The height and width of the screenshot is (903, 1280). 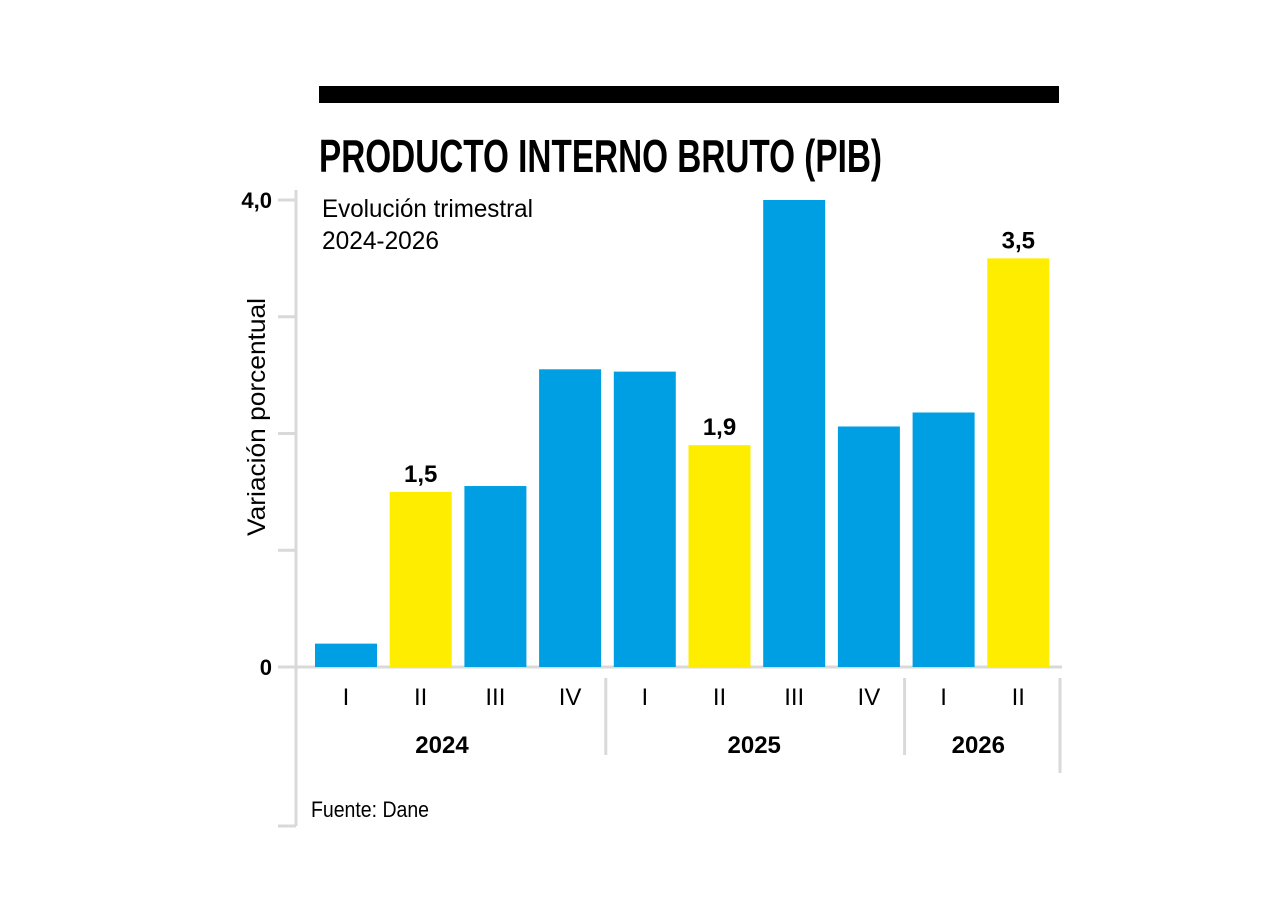 What do you see at coordinates (719, 697) in the screenshot?
I see `x-tick-label-6: II` at bounding box center [719, 697].